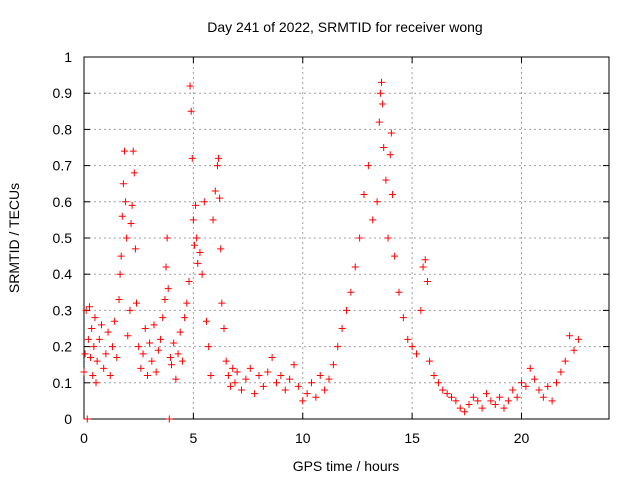  I want to click on y-tick-label: 1, so click(68, 57).